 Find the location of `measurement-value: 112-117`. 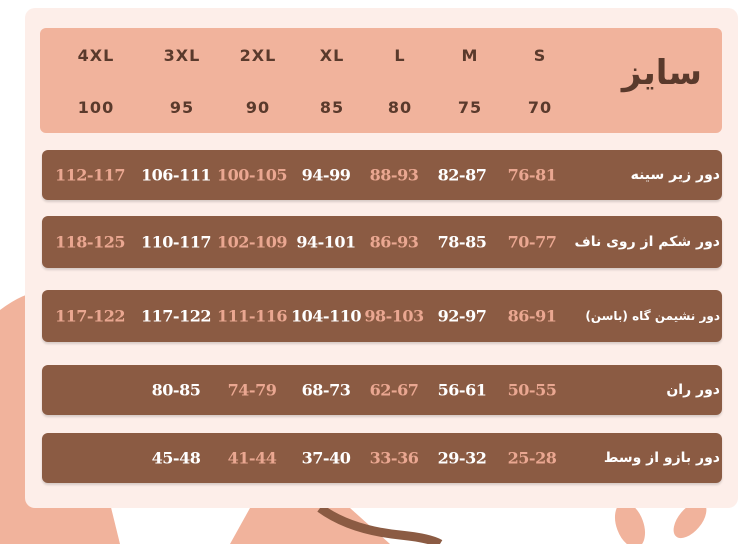

measurement-value: 112-117 is located at coordinates (90, 175).